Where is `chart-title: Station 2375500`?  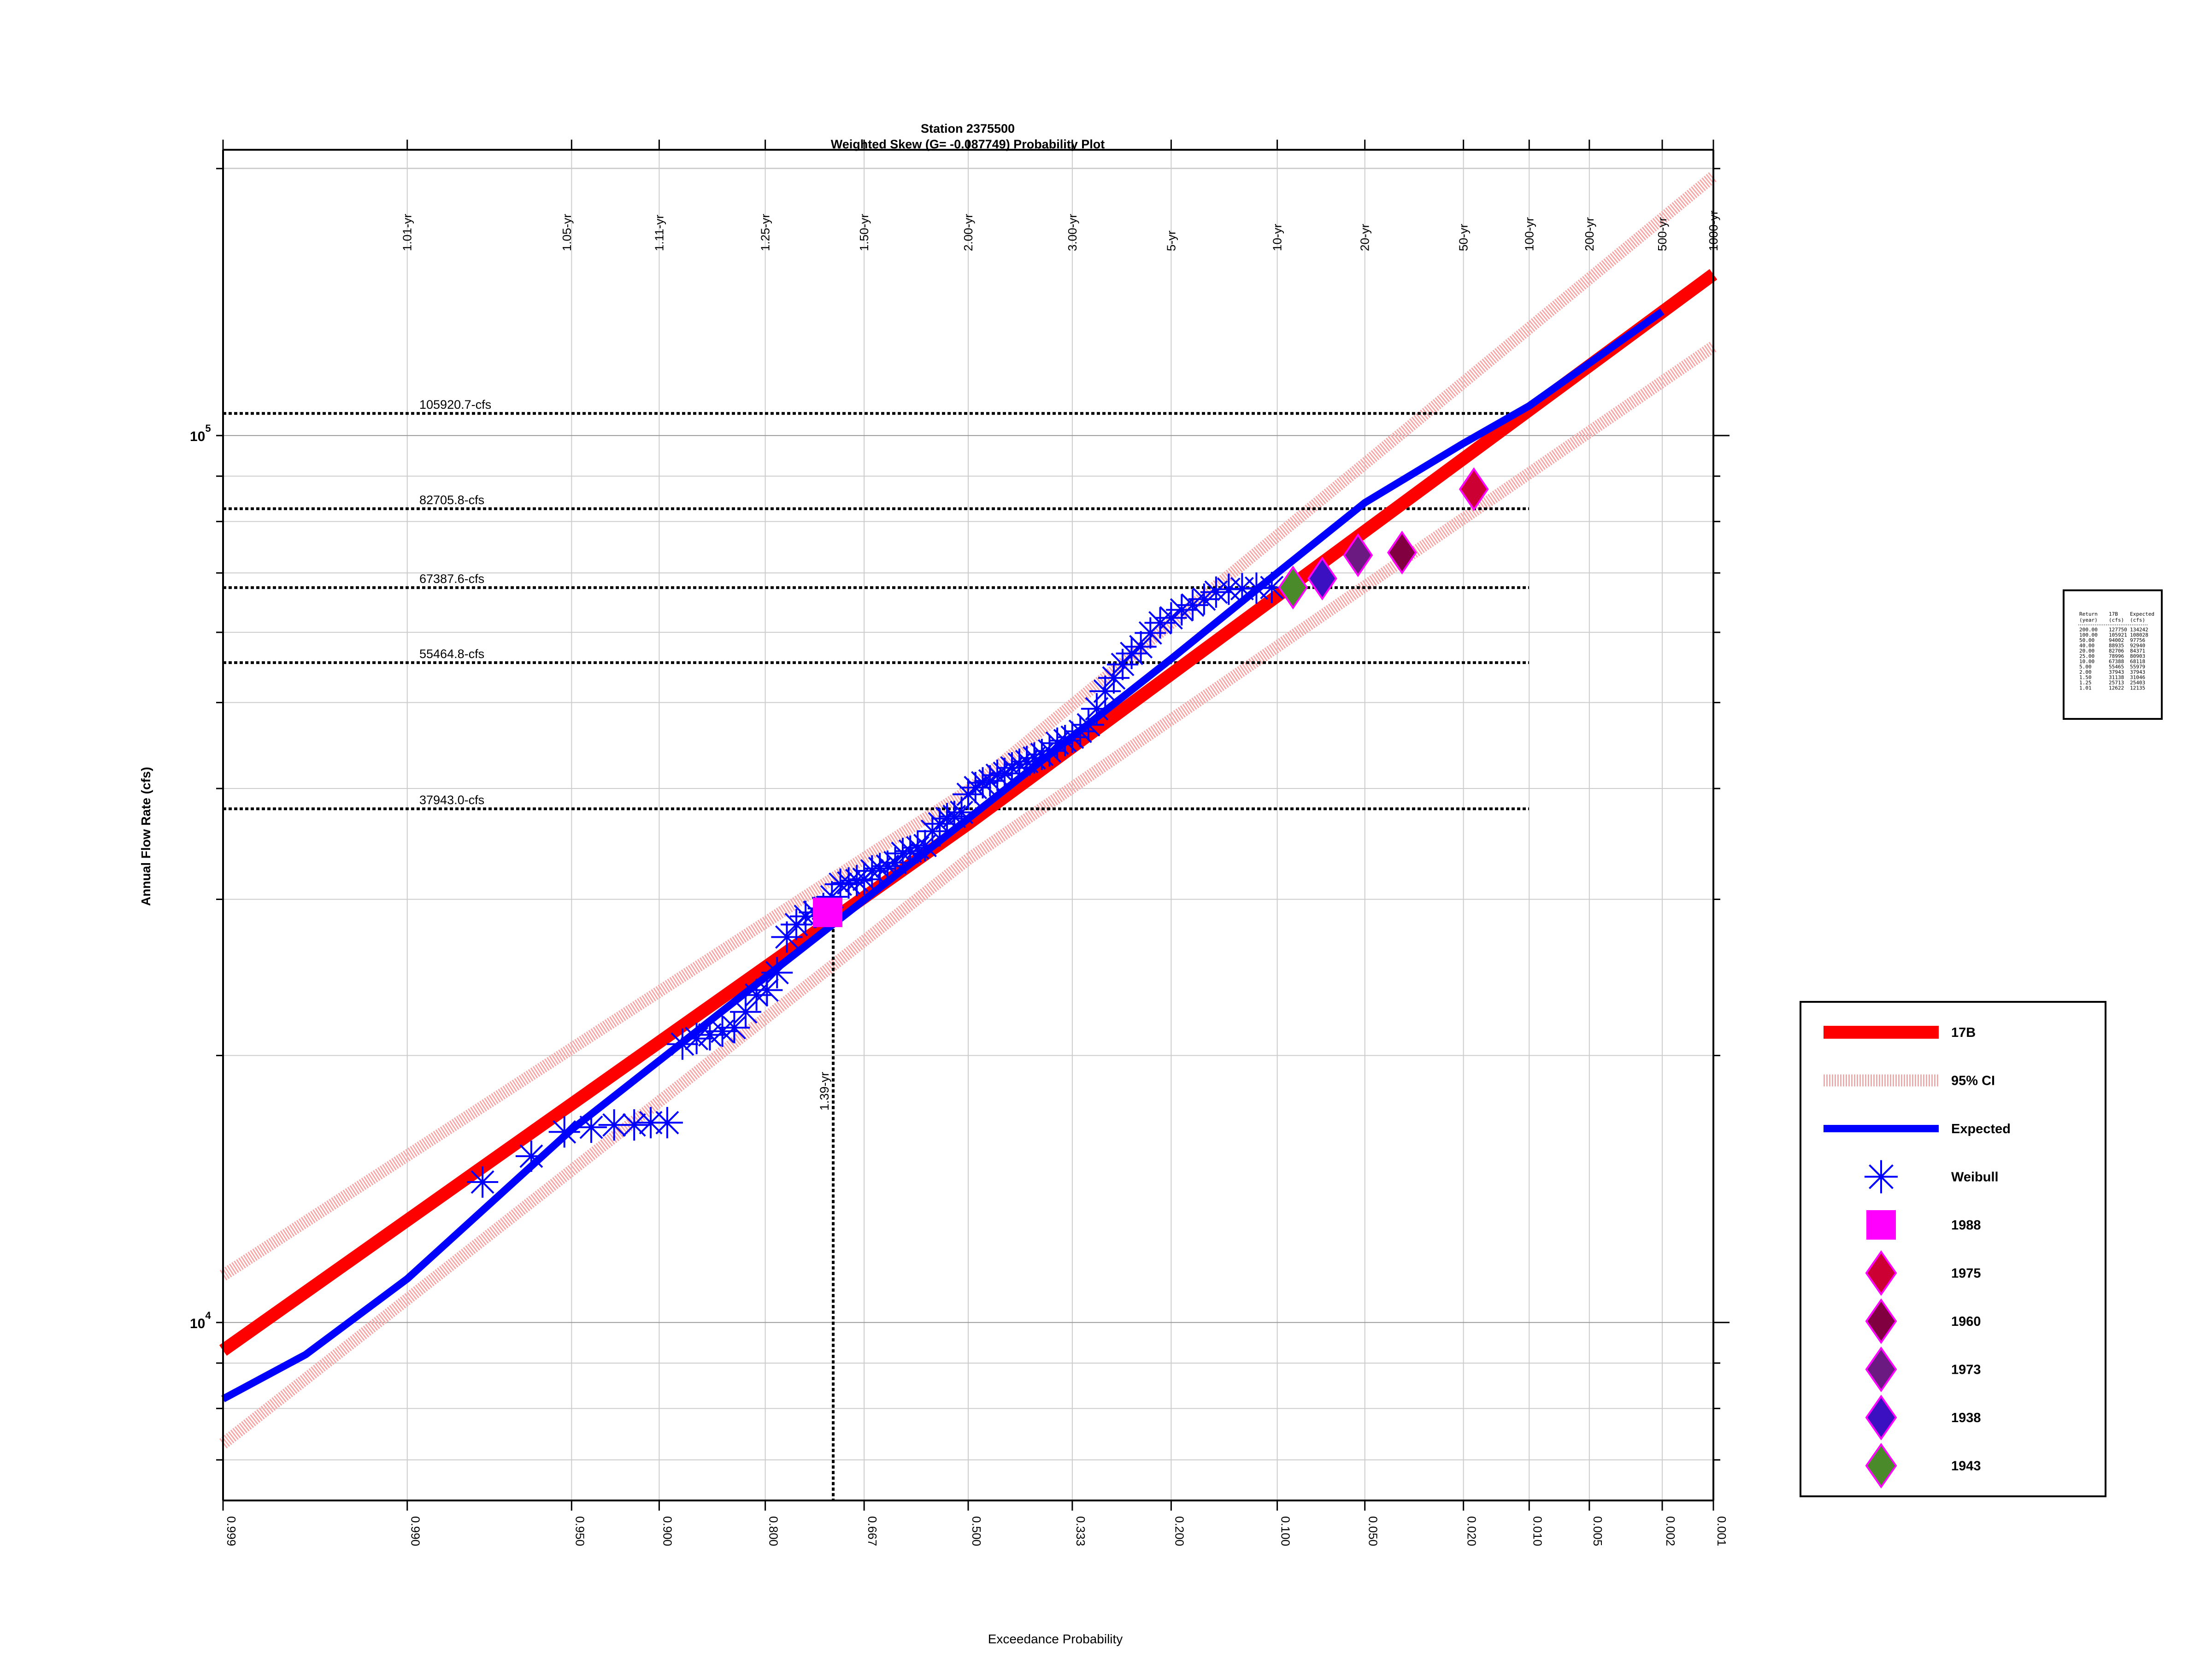
chart-title: Station 2375500 is located at coordinates (968, 128).